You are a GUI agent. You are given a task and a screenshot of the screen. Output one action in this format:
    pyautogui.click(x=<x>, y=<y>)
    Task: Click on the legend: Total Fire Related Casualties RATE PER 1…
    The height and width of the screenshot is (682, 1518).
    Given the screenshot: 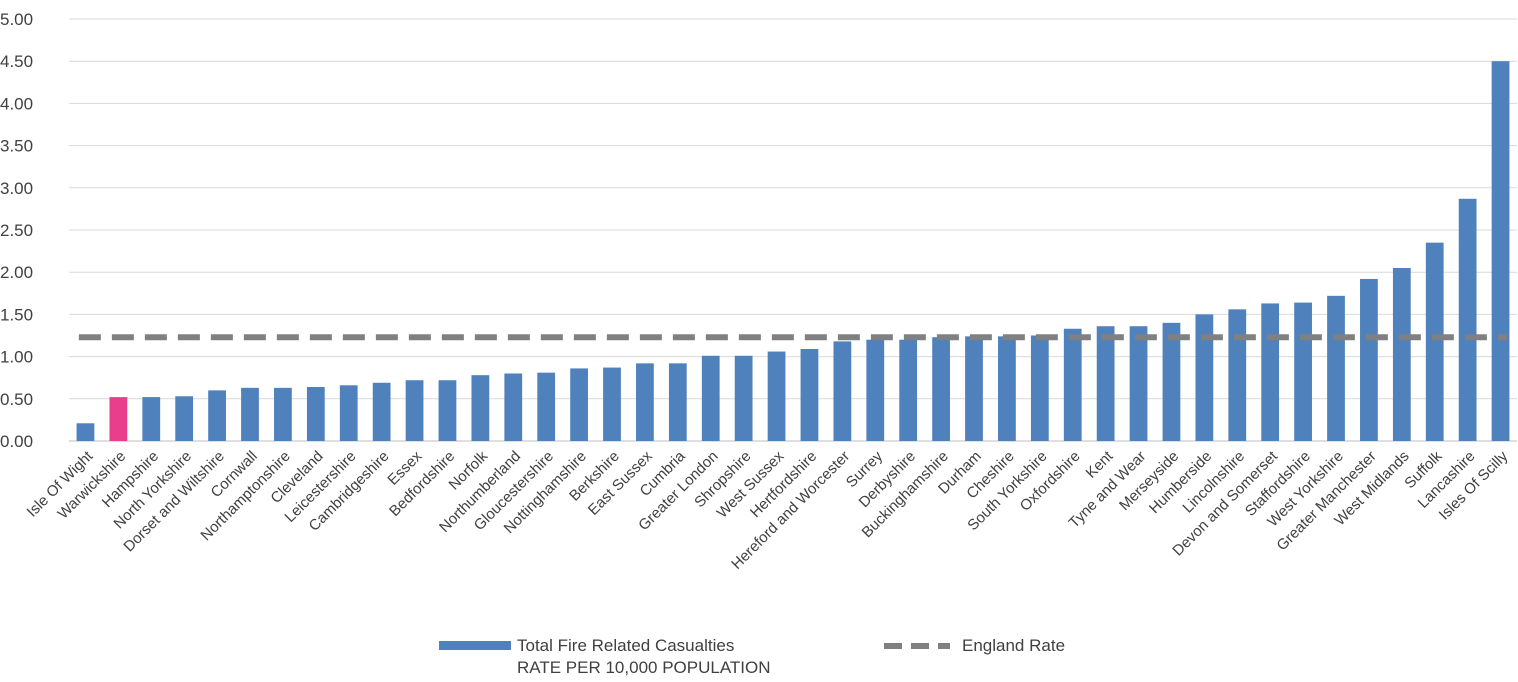 What is the action you would take?
    pyautogui.click(x=752, y=656)
    